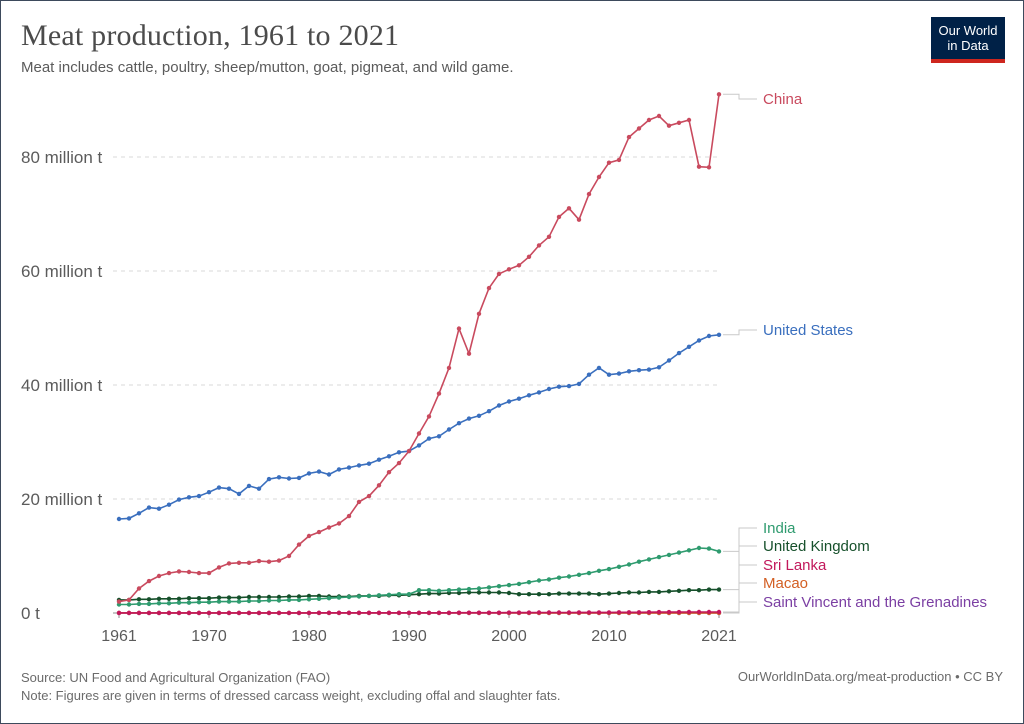  I want to click on legend-label-china: China, so click(783, 99).